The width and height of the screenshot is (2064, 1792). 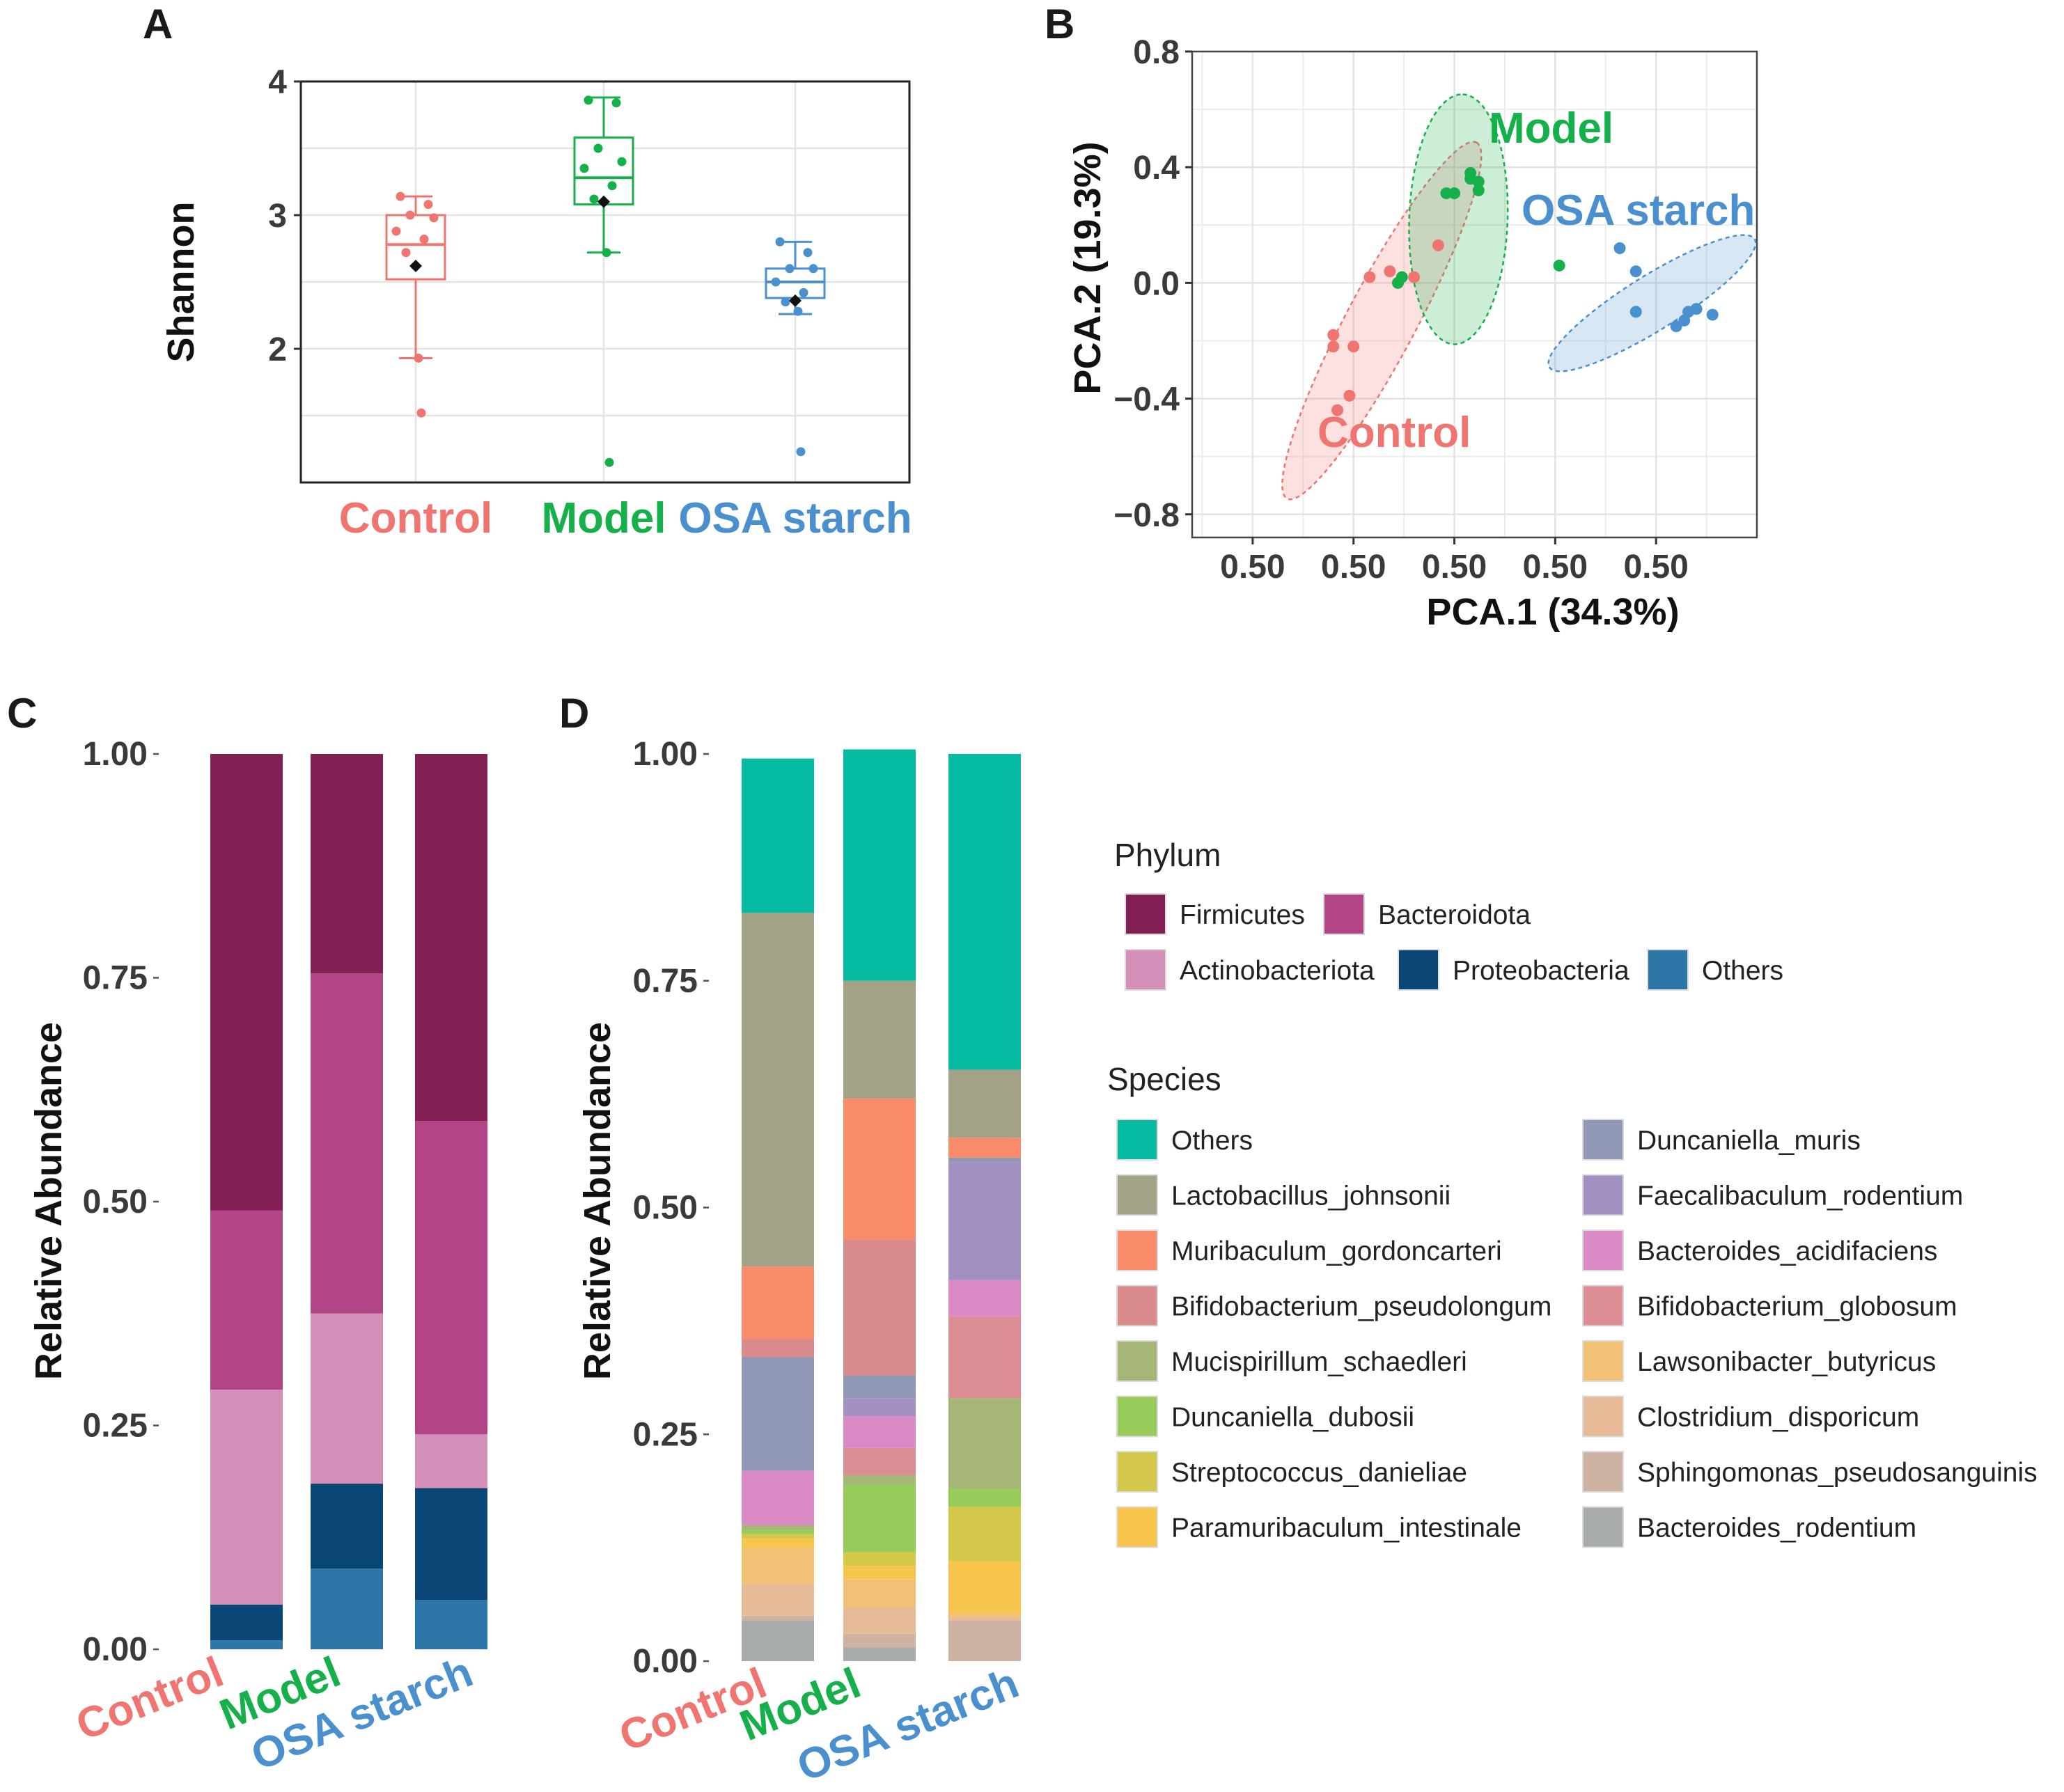 What do you see at coordinates (1787, 1251) in the screenshot?
I see `legend-label: Bacteroides_acidifaciens` at bounding box center [1787, 1251].